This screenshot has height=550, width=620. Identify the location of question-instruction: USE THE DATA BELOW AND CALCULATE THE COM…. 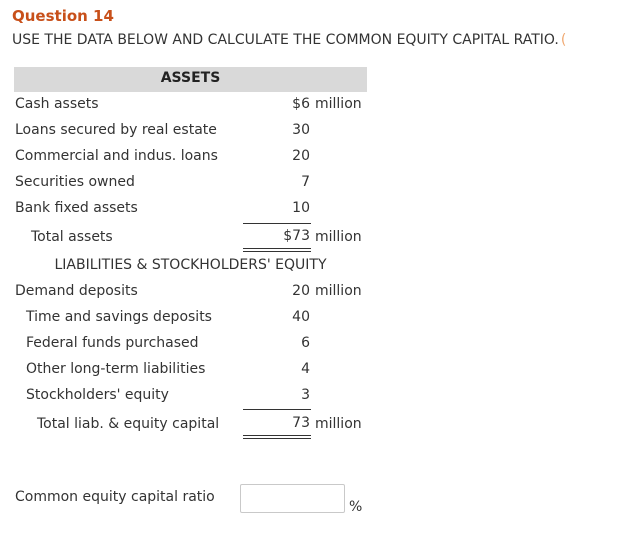
(289, 40).